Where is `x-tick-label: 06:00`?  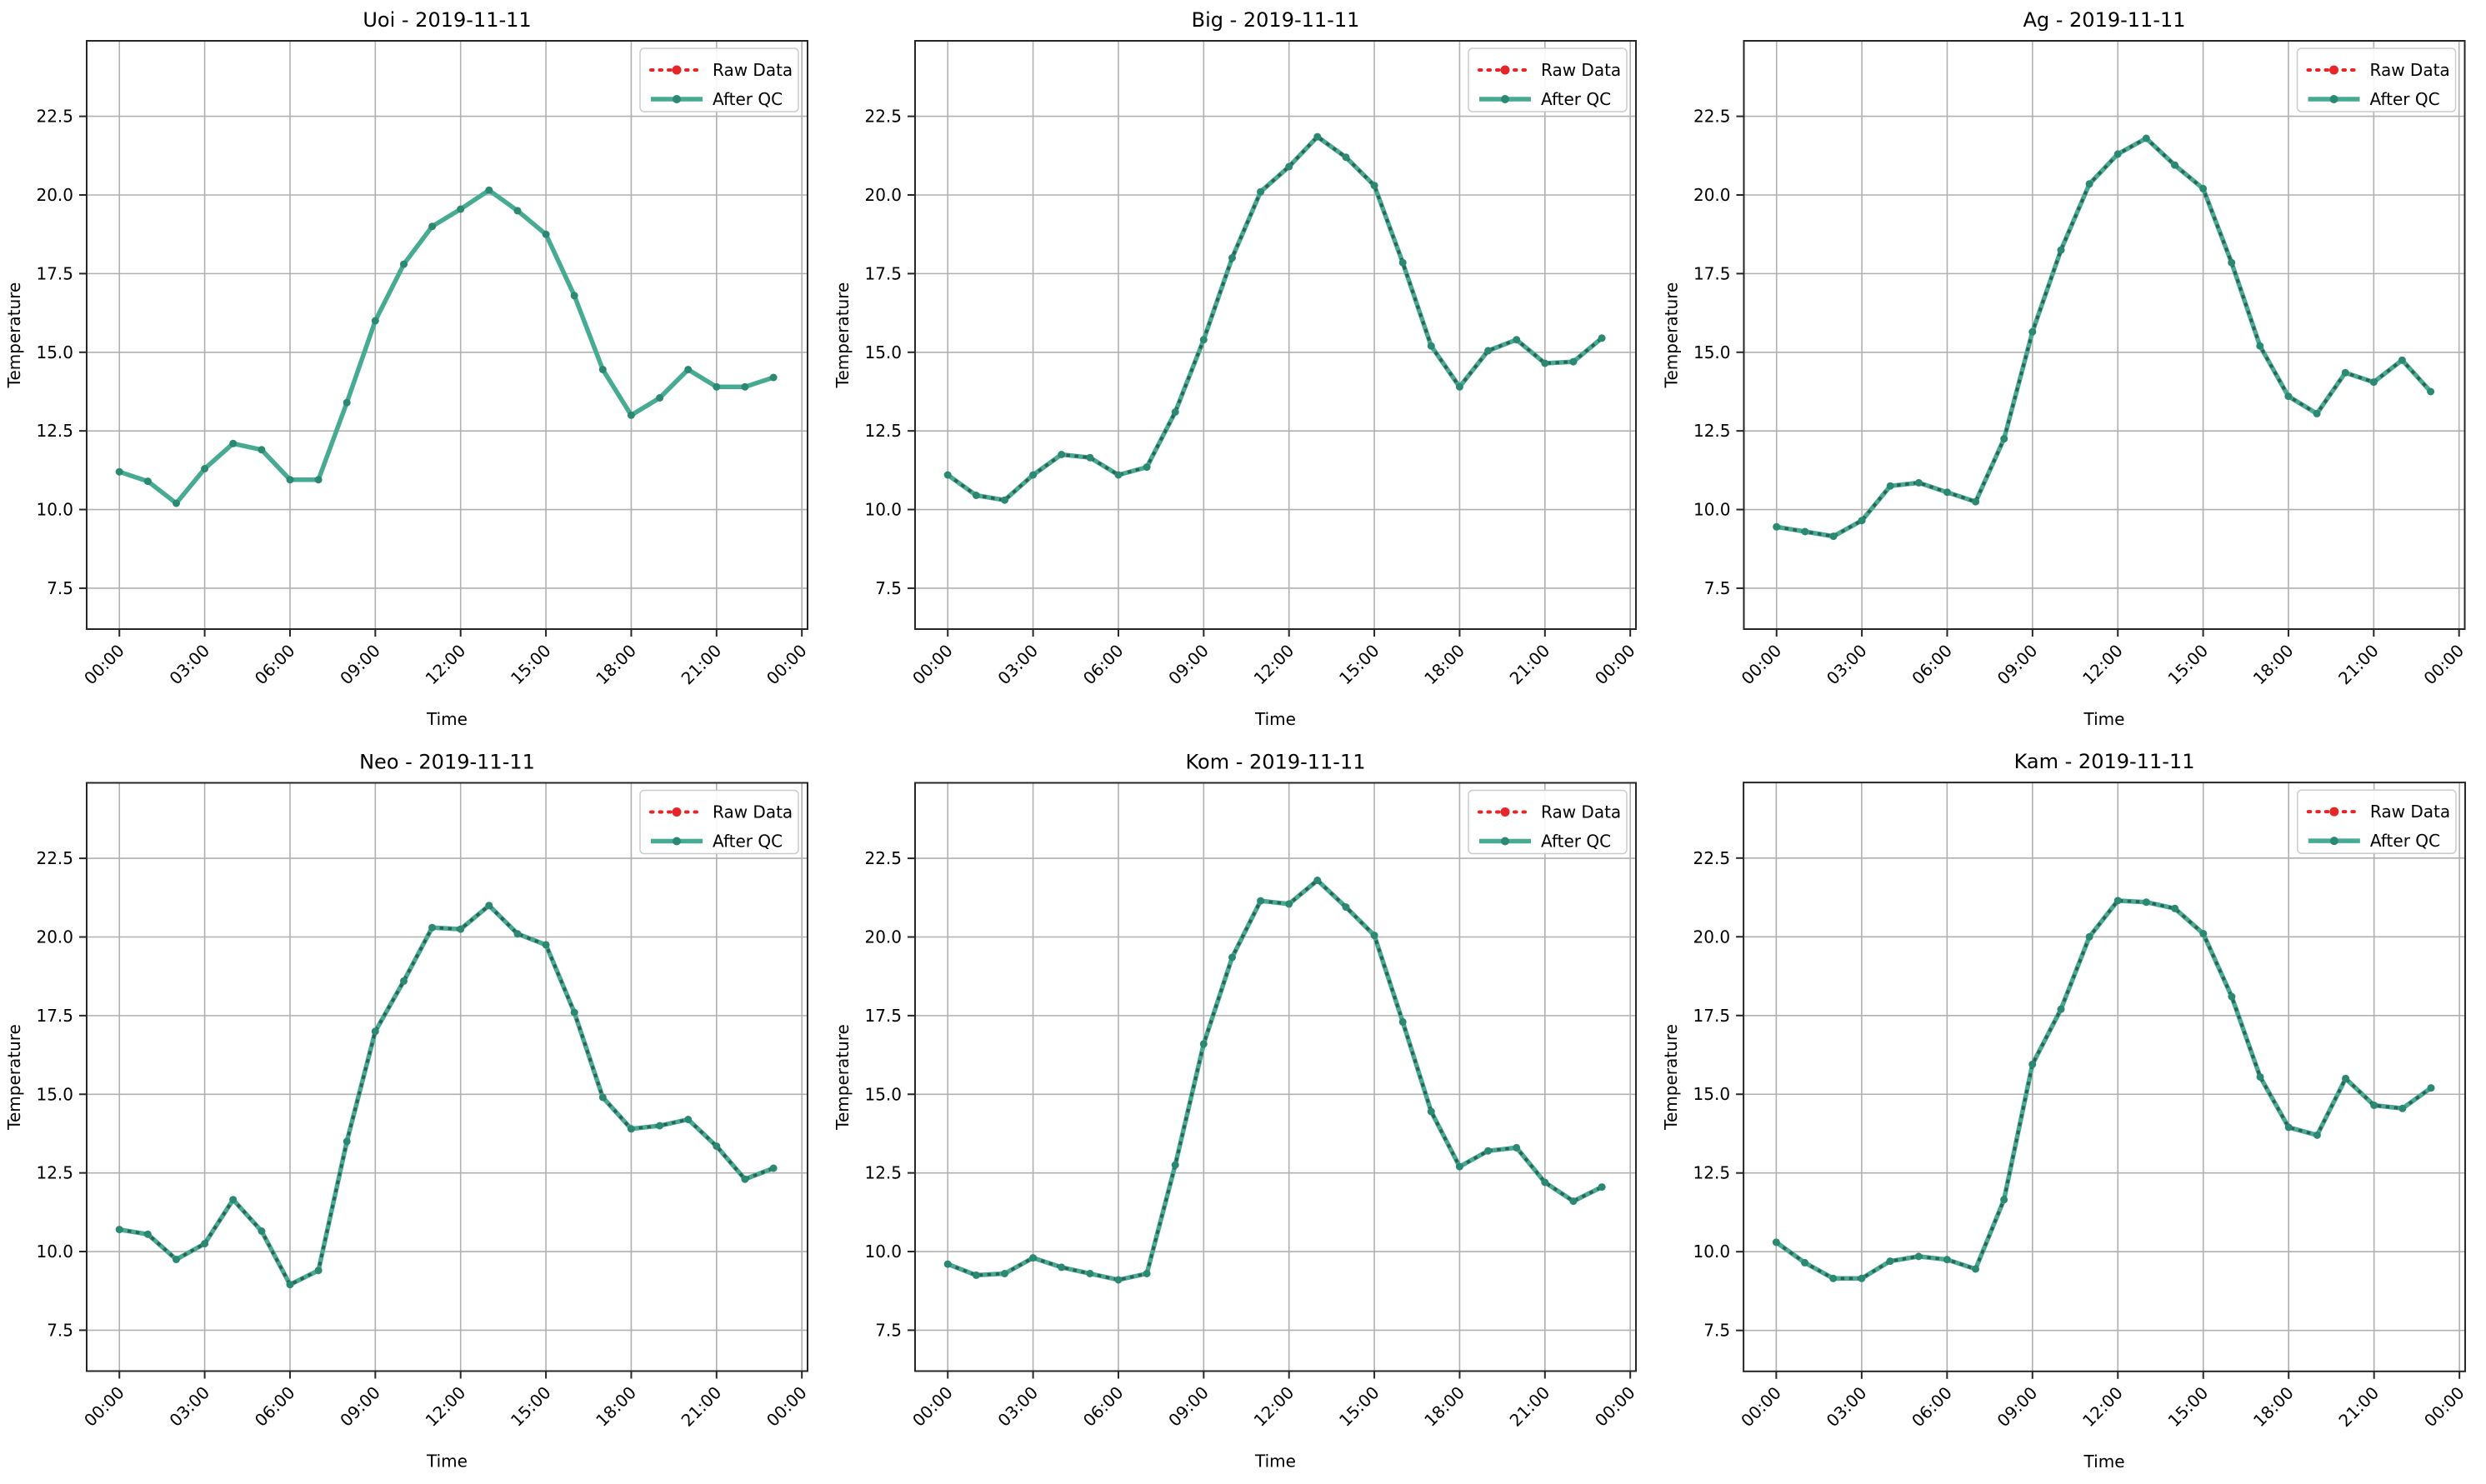 x-tick-label: 06:00 is located at coordinates (275, 1406).